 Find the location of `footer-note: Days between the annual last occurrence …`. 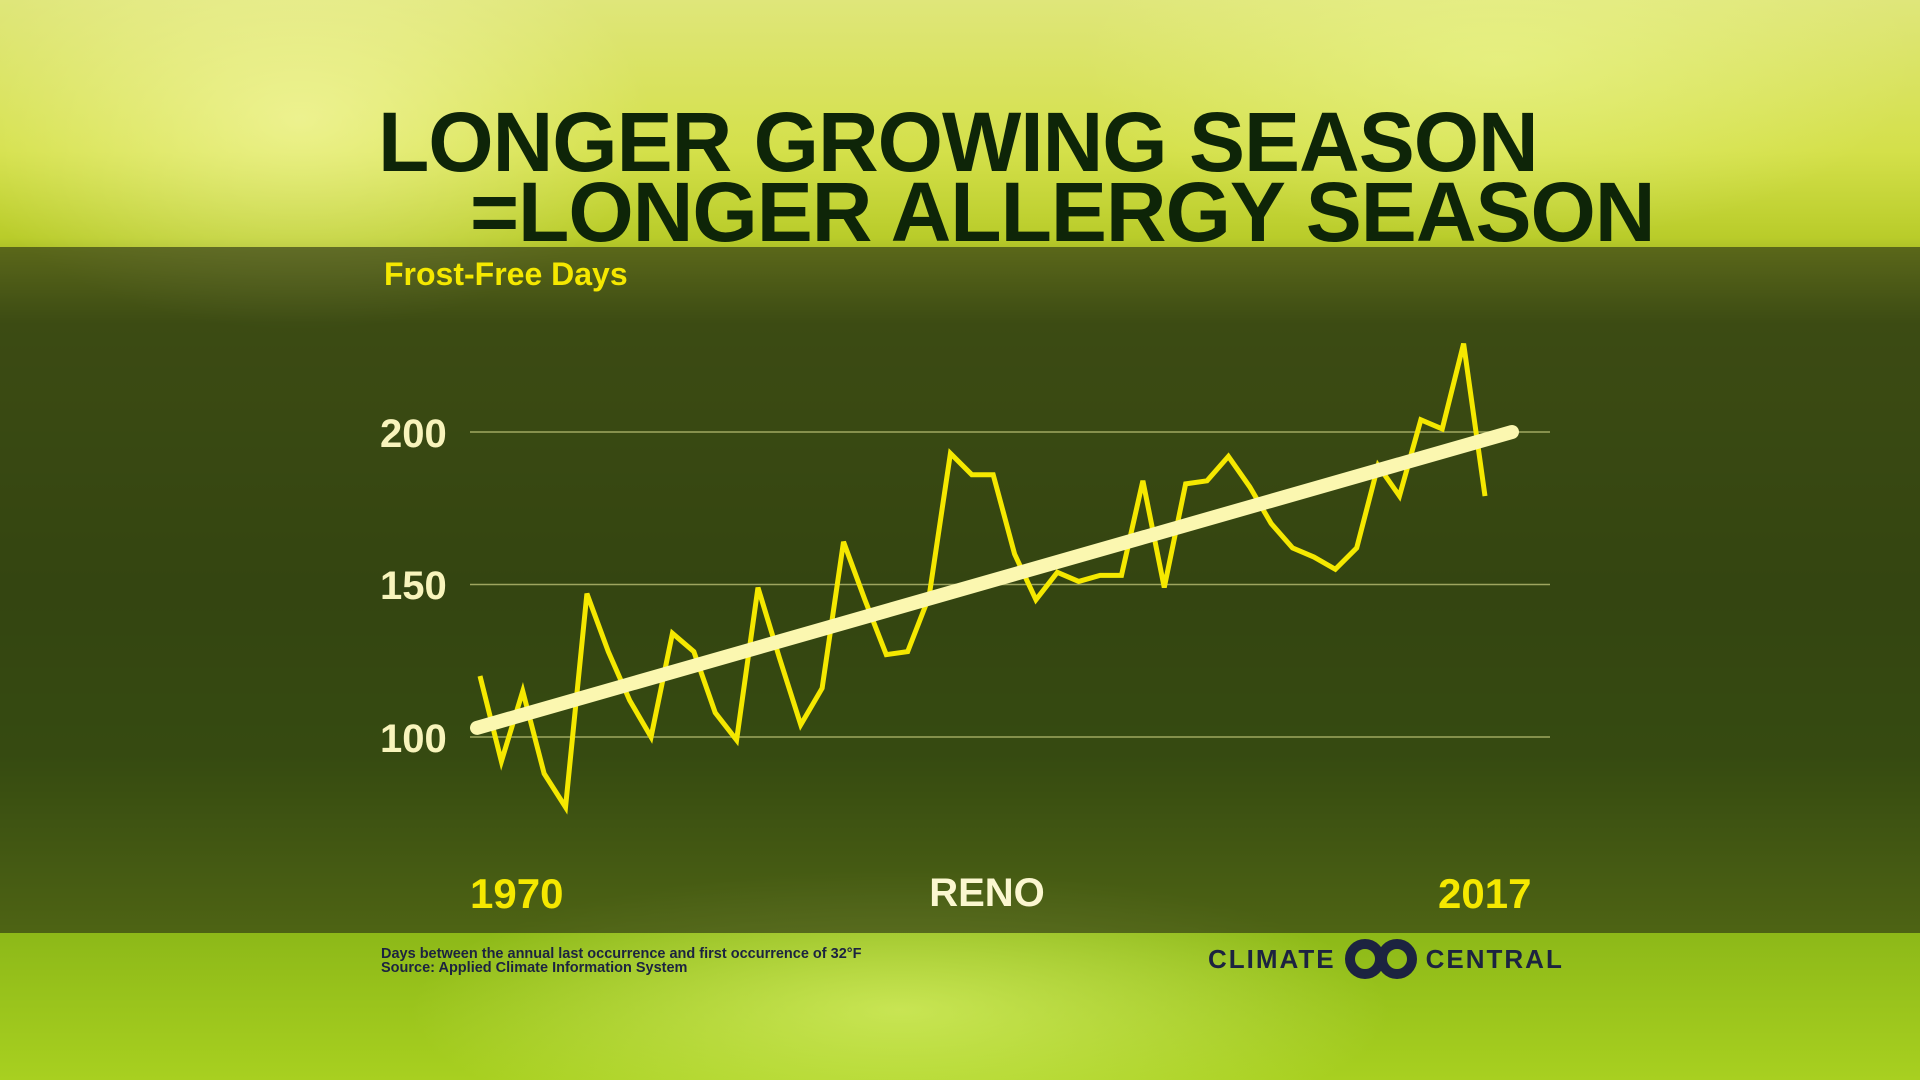

footer-note: Days between the annual last occurrence … is located at coordinates (621, 954).